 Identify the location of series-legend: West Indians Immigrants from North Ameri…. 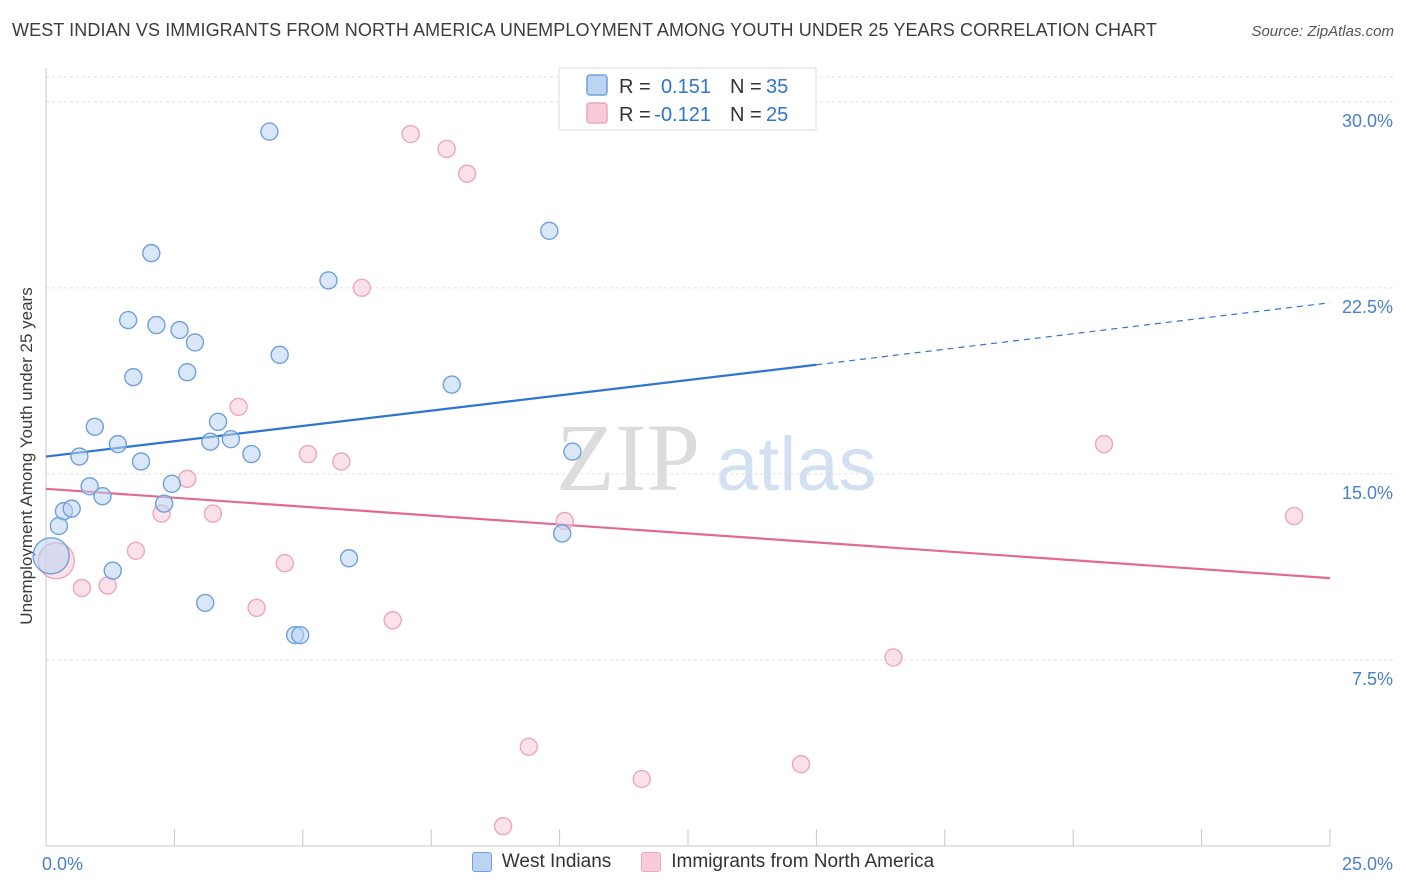
(703, 862).